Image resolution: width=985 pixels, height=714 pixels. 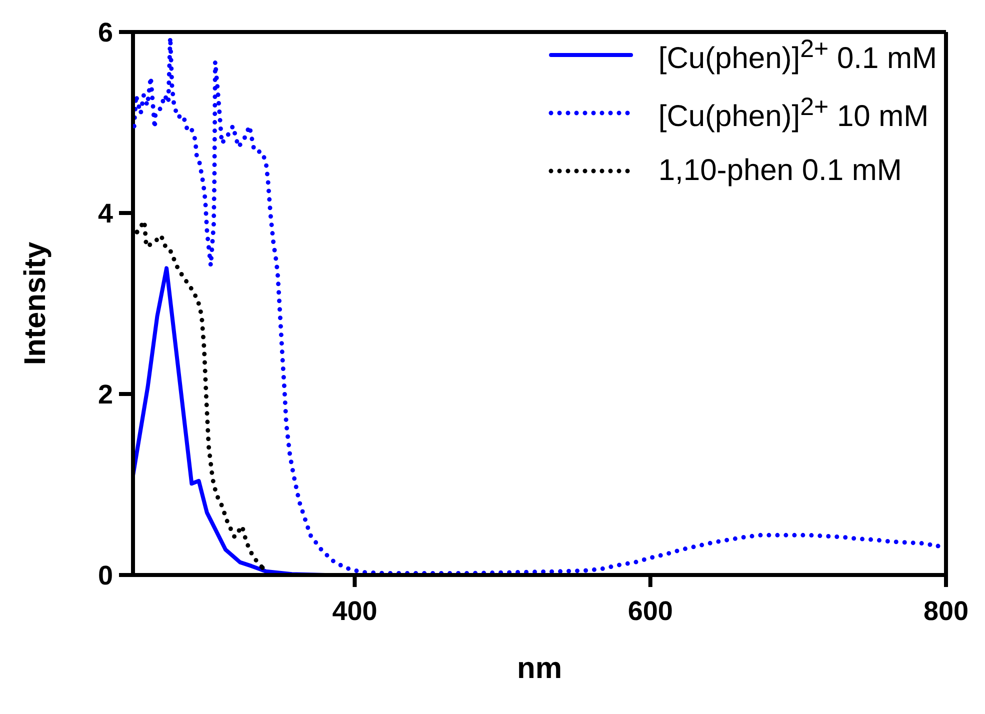 I want to click on y-tick-label: 2, so click(x=105, y=395).